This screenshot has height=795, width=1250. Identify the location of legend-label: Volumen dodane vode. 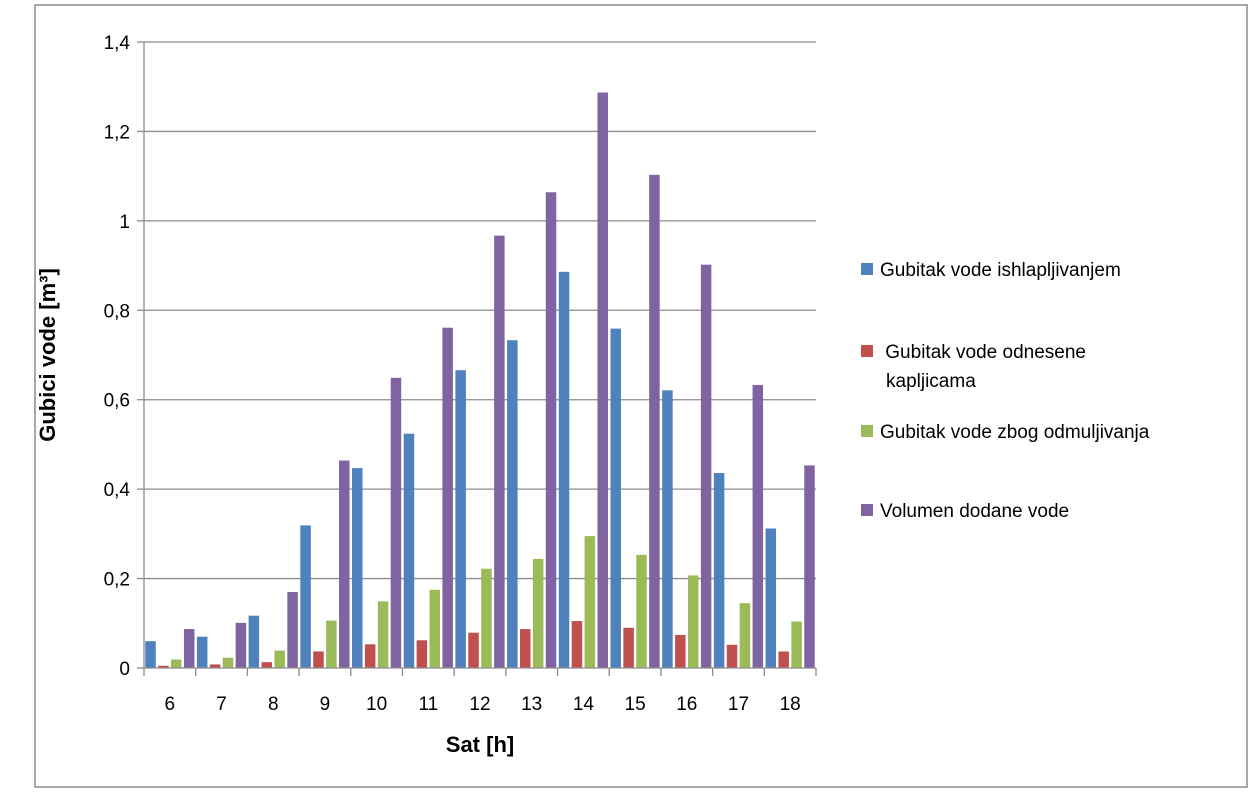
(974, 511).